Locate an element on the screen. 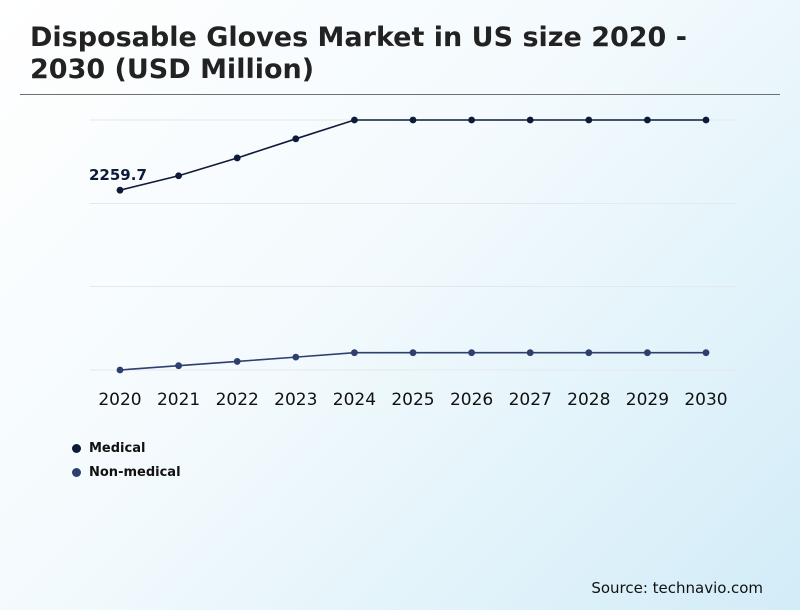 Image resolution: width=800 pixels, height=610 pixels. legend-marker-medical is located at coordinates (76, 448).